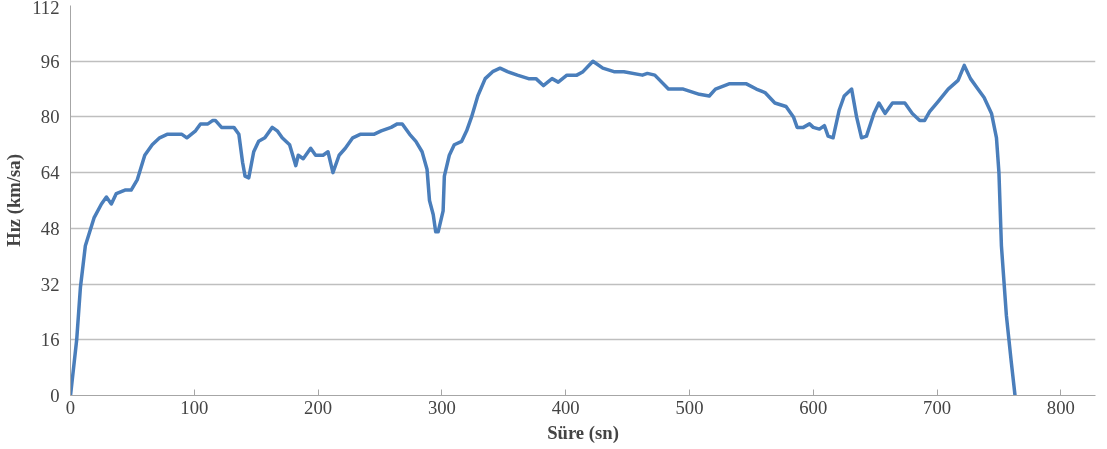  What do you see at coordinates (318, 407) in the screenshot?
I see `x-tick-label: 200` at bounding box center [318, 407].